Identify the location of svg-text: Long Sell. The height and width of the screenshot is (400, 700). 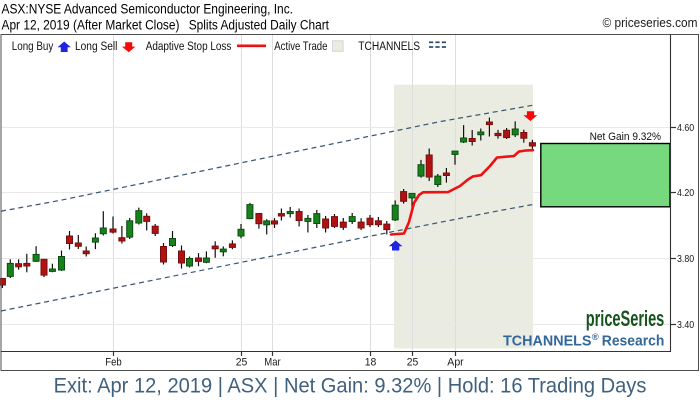
(96, 46).